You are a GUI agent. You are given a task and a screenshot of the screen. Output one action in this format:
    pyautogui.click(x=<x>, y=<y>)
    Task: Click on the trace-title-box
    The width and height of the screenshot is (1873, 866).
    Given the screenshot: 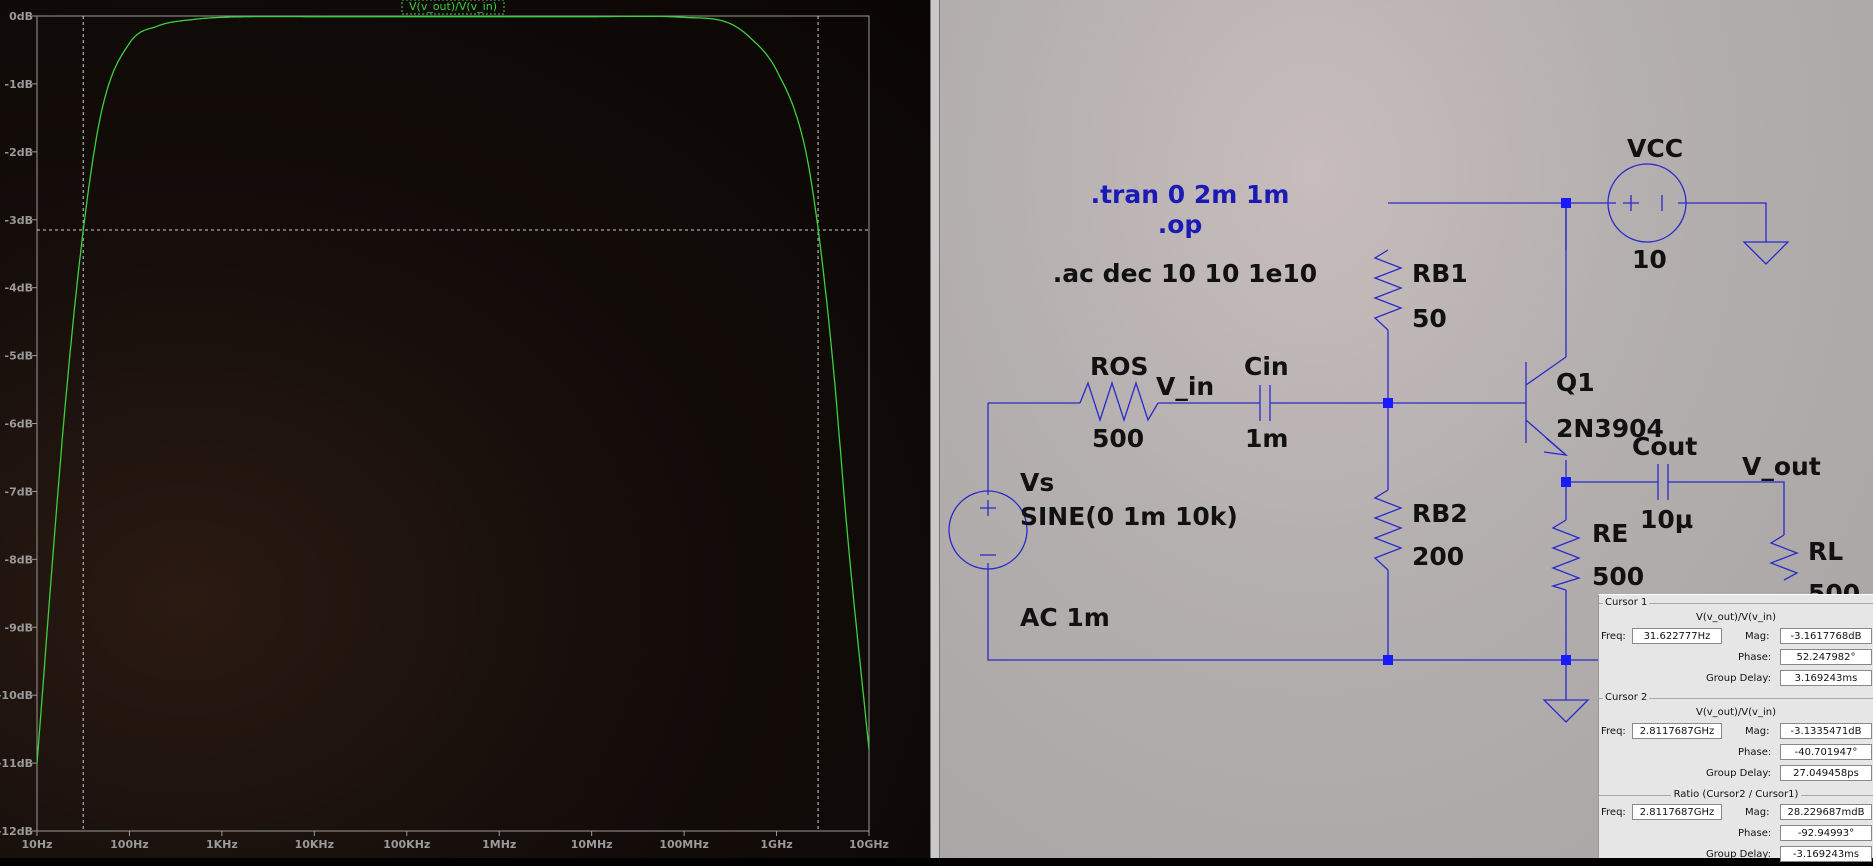 What is the action you would take?
    pyautogui.click(x=453, y=7)
    